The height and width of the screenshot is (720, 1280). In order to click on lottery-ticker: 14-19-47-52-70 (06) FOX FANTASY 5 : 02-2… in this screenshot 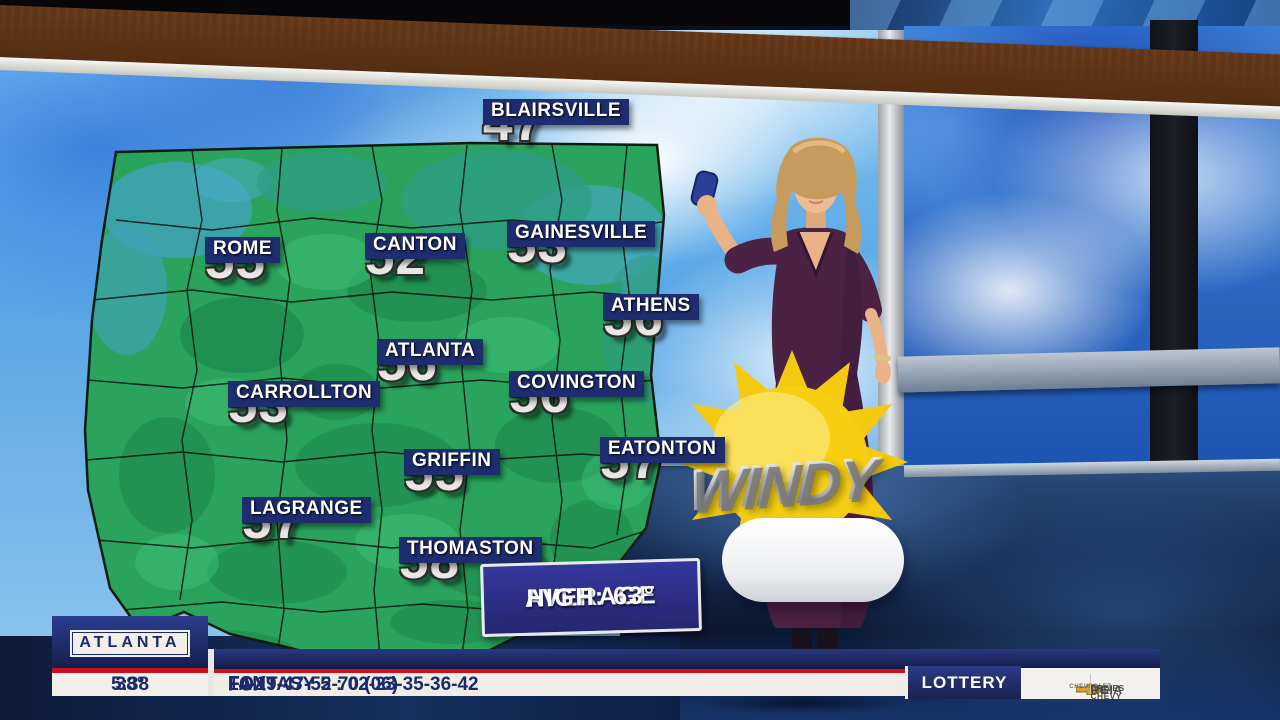, I will do `click(687, 675)`.